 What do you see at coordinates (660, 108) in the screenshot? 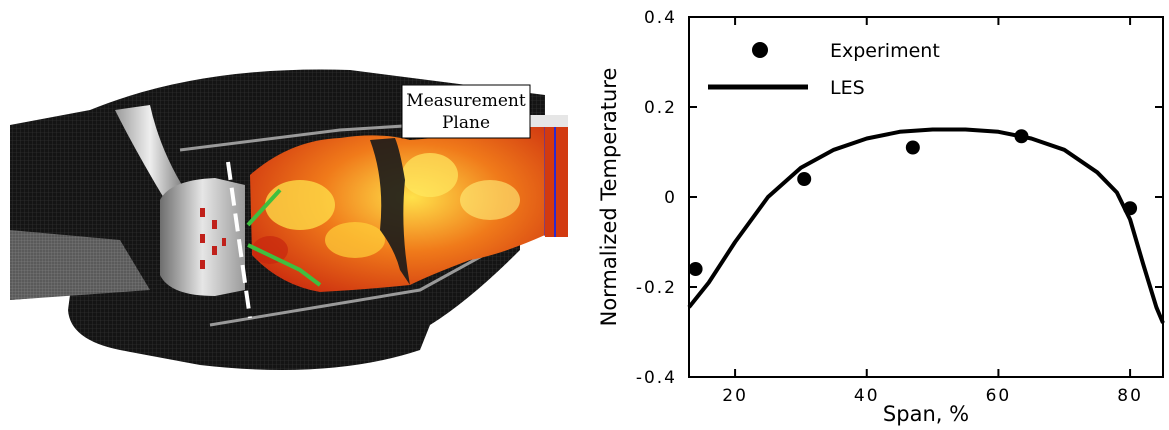
I see `y-tick-label: 0.2` at bounding box center [660, 108].